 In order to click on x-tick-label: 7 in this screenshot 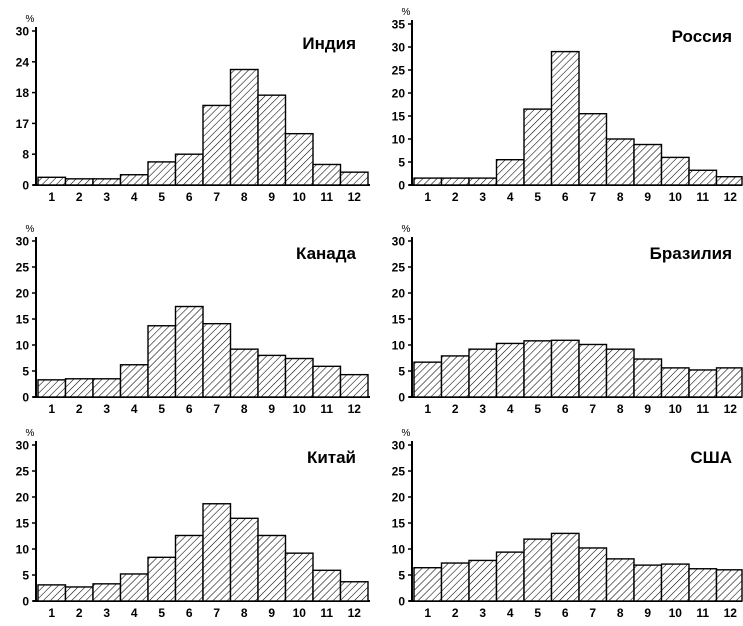, I will do `click(592, 197)`.